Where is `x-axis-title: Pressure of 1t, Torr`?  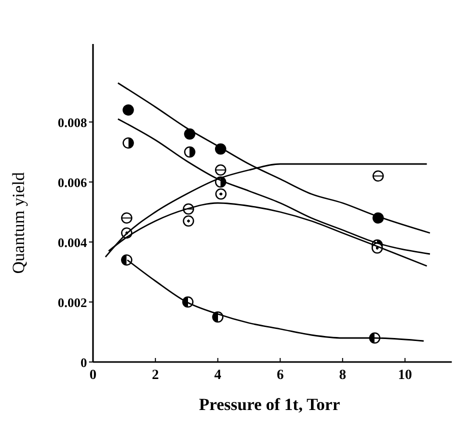 x-axis-title: Pressure of 1t, Torr is located at coordinates (269, 404).